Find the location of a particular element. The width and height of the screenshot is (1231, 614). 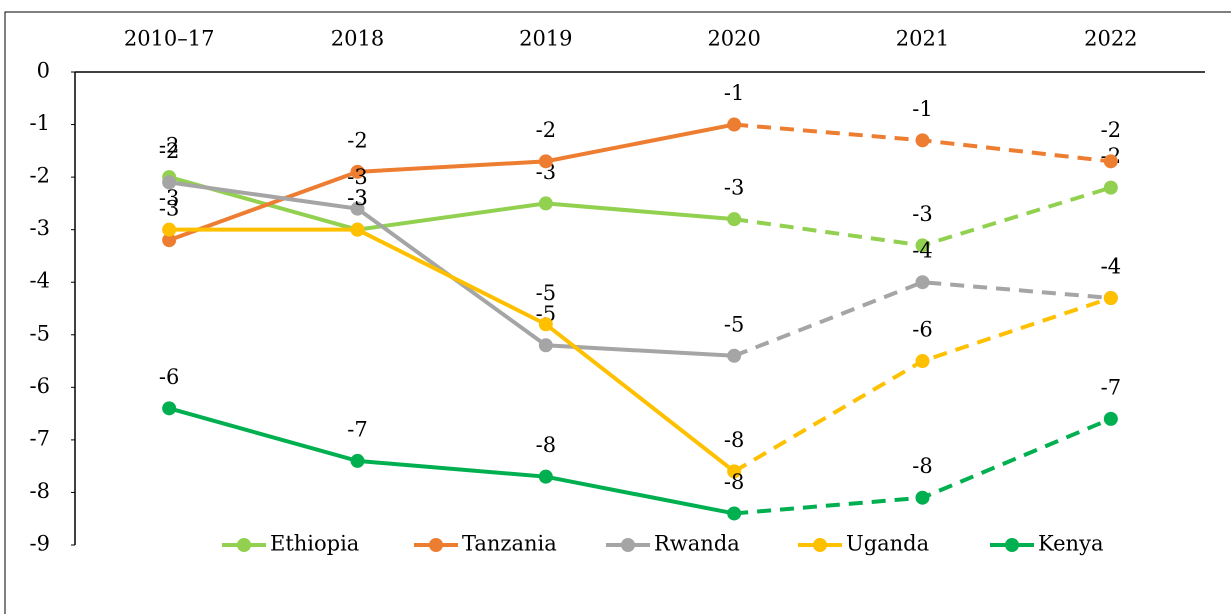

legend-label: Uganda is located at coordinates (887, 544).